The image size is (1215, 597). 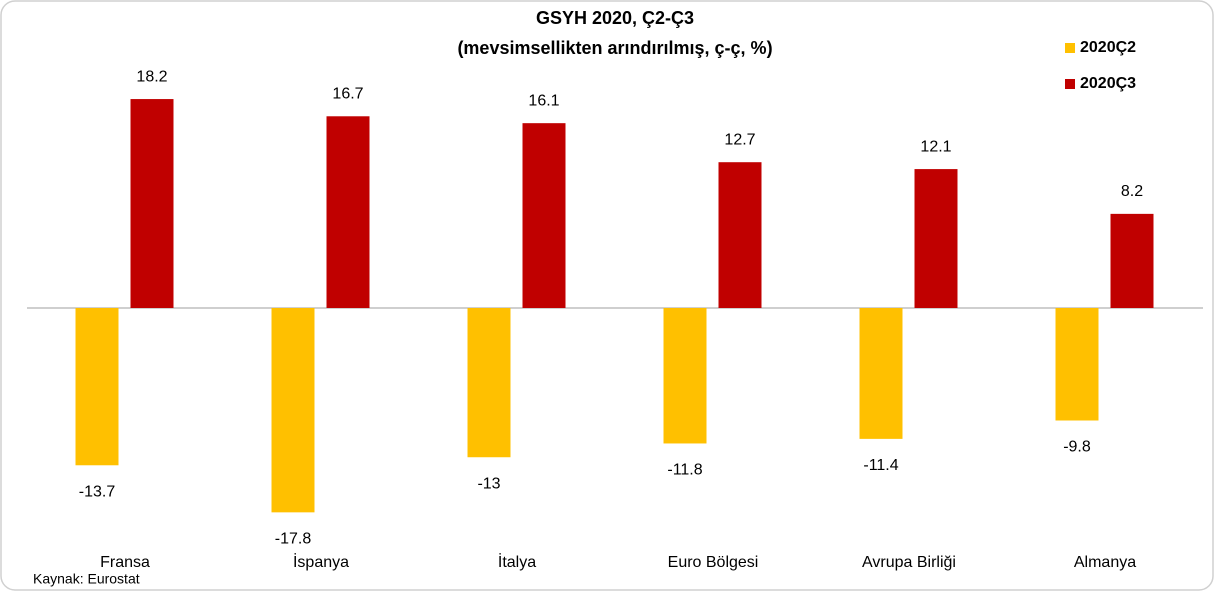 What do you see at coordinates (1108, 83) in the screenshot?
I see `legend-label: 2020Ç3` at bounding box center [1108, 83].